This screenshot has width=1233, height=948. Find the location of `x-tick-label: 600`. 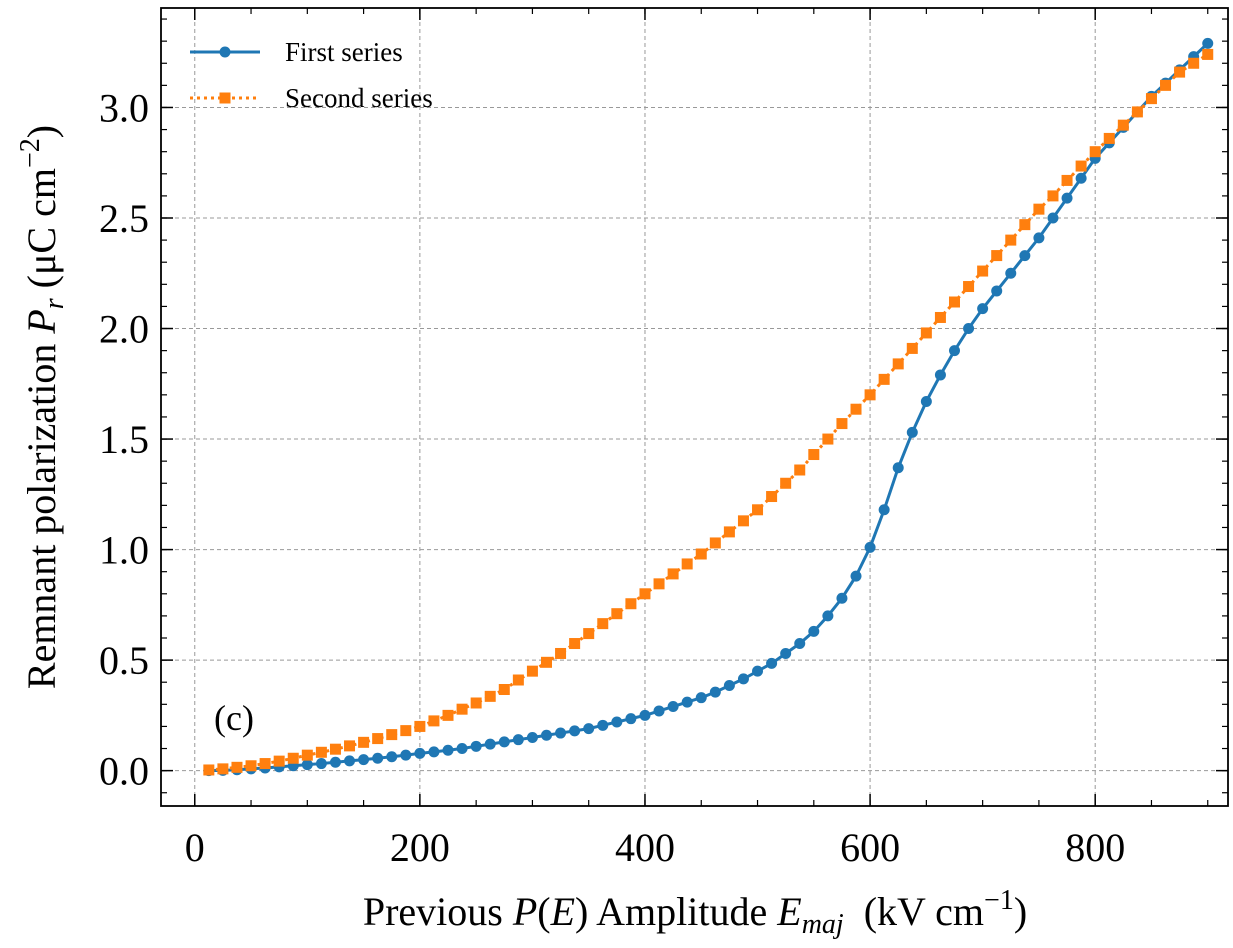

x-tick-label: 600 is located at coordinates (870, 847).